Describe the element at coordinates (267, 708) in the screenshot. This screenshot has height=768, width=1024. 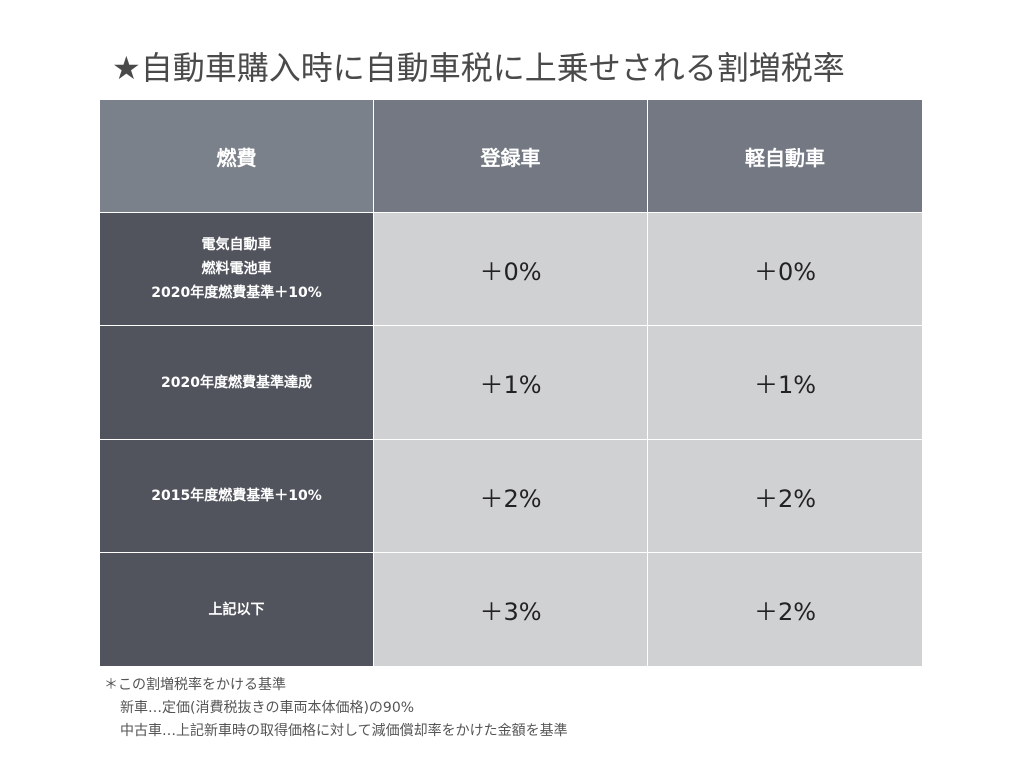
I see `footnote-new-car: 新車…定価(消費税抜きの車両本体価格)の90%` at that location.